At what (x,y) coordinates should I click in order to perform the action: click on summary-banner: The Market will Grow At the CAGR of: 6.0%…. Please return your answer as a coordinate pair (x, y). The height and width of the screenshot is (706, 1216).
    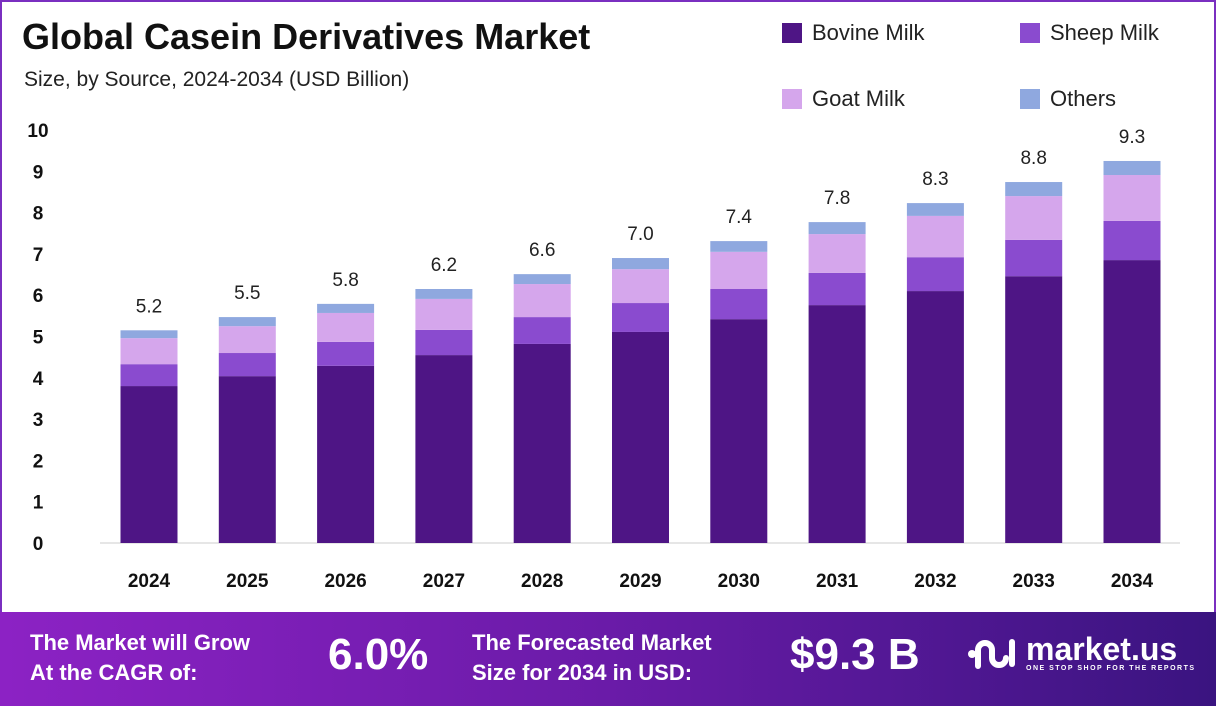
    Looking at the image, I should click on (608, 659).